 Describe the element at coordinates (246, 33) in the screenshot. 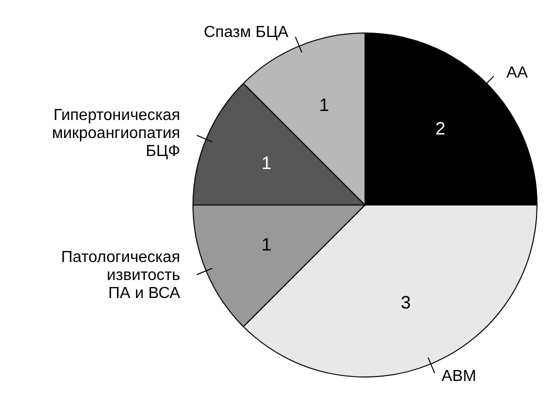

I see `slice-label: Спазм БЦА` at that location.